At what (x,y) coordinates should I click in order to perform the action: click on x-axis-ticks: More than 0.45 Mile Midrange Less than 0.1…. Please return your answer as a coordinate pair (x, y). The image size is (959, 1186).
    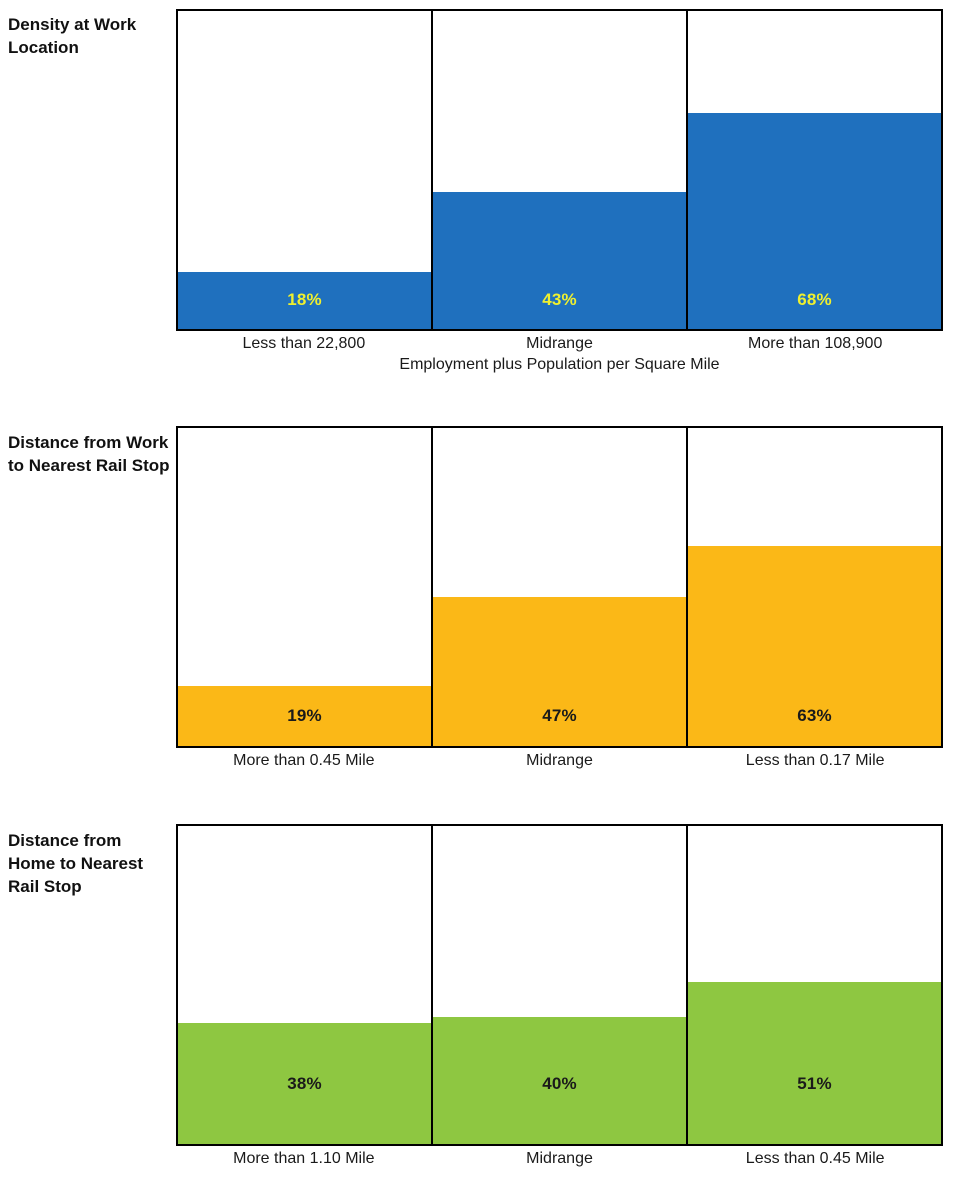
    Looking at the image, I should click on (559, 759).